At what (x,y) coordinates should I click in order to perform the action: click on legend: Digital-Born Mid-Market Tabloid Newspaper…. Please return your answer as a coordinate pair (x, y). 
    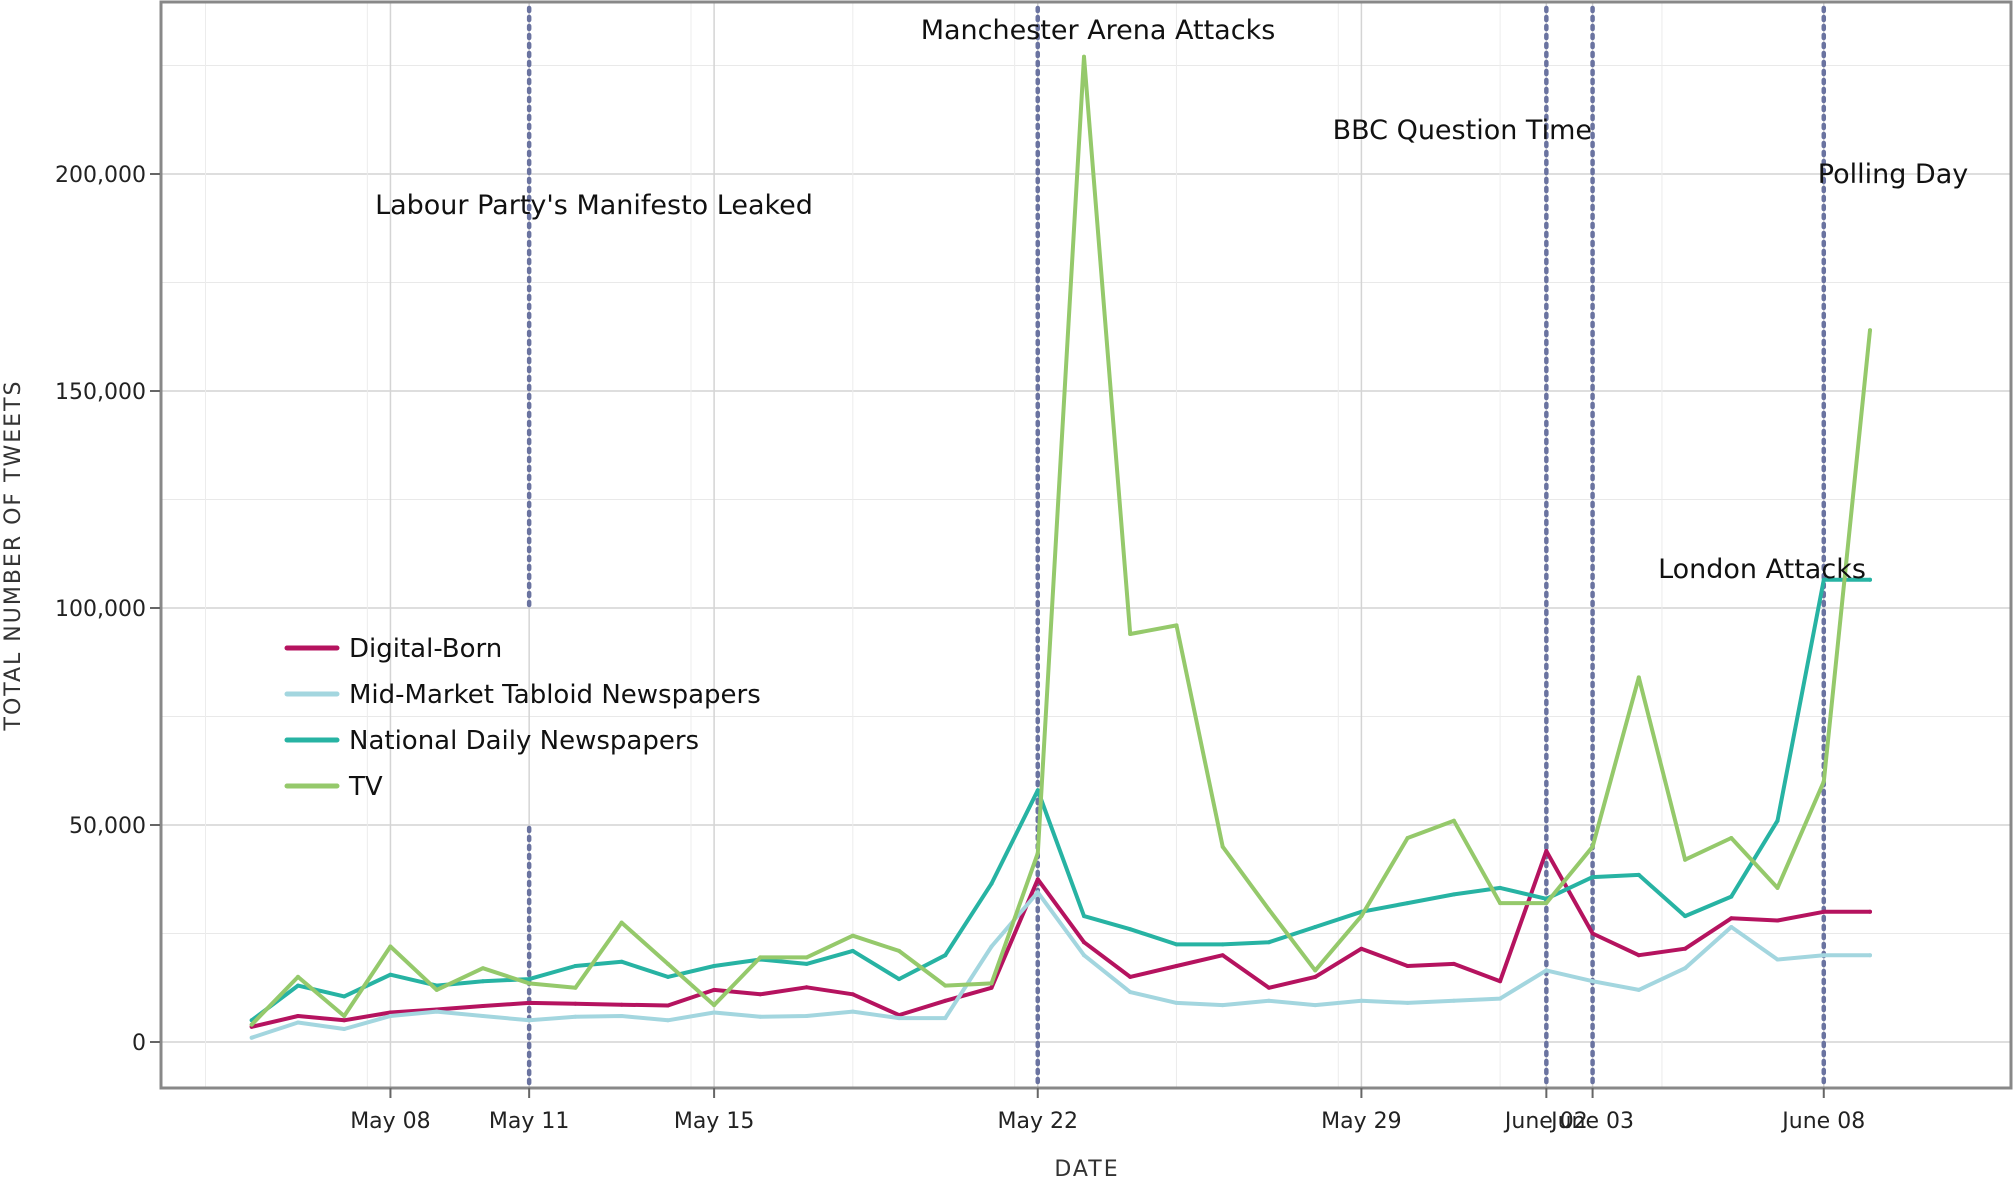
    Looking at the image, I should click on (522, 718).